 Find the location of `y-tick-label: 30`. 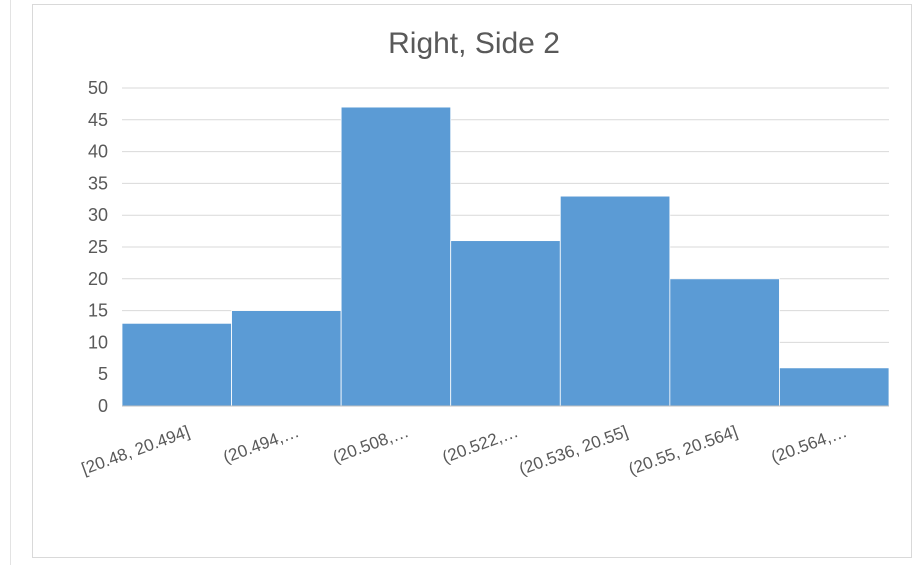

y-tick-label: 30 is located at coordinates (98, 215).